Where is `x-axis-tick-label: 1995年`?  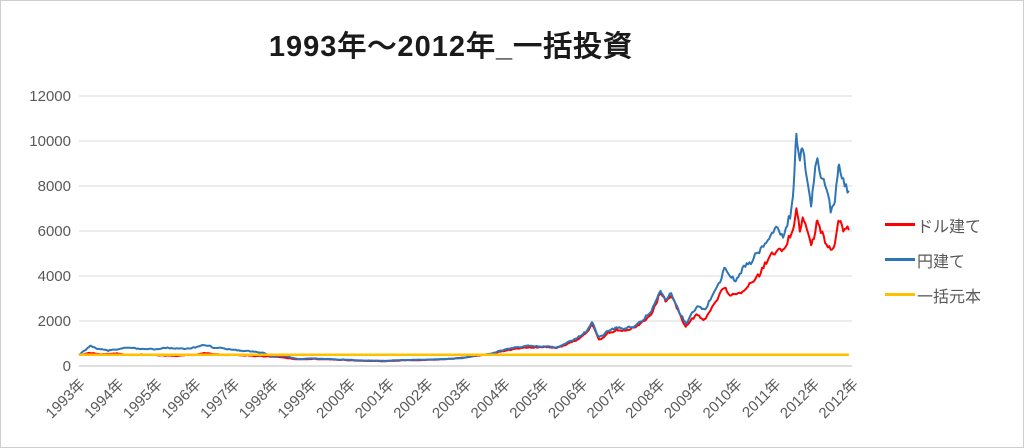
x-axis-tick-label: 1995年 is located at coordinates (143, 399).